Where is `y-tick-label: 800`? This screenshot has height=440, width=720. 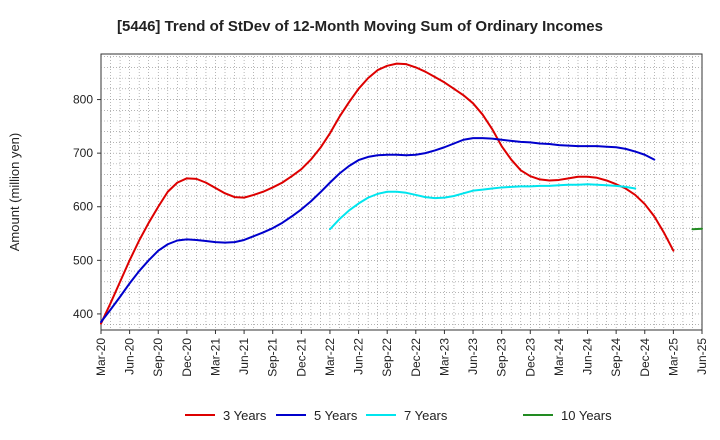
y-tick-label: 800 is located at coordinates (83, 100).